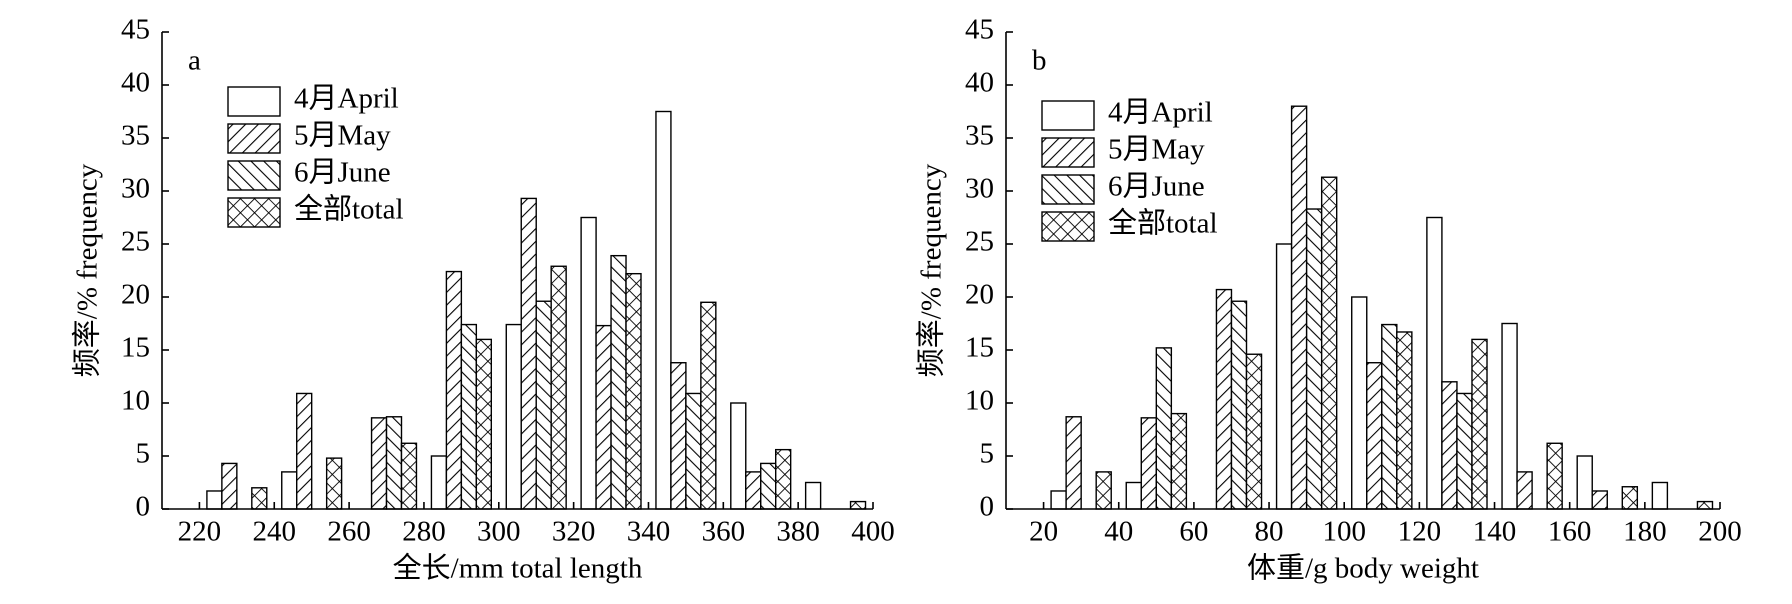 The width and height of the screenshot is (1792, 604). What do you see at coordinates (798, 532) in the screenshot?
I see `x-tick-label: 380` at bounding box center [798, 532].